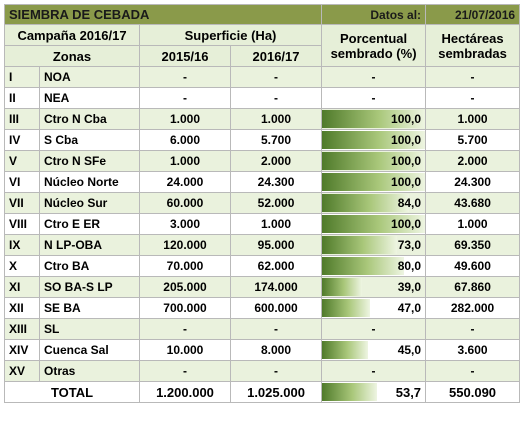  What do you see at coordinates (276, 266) in the screenshot?
I see `surface-2016: 62.000` at bounding box center [276, 266].